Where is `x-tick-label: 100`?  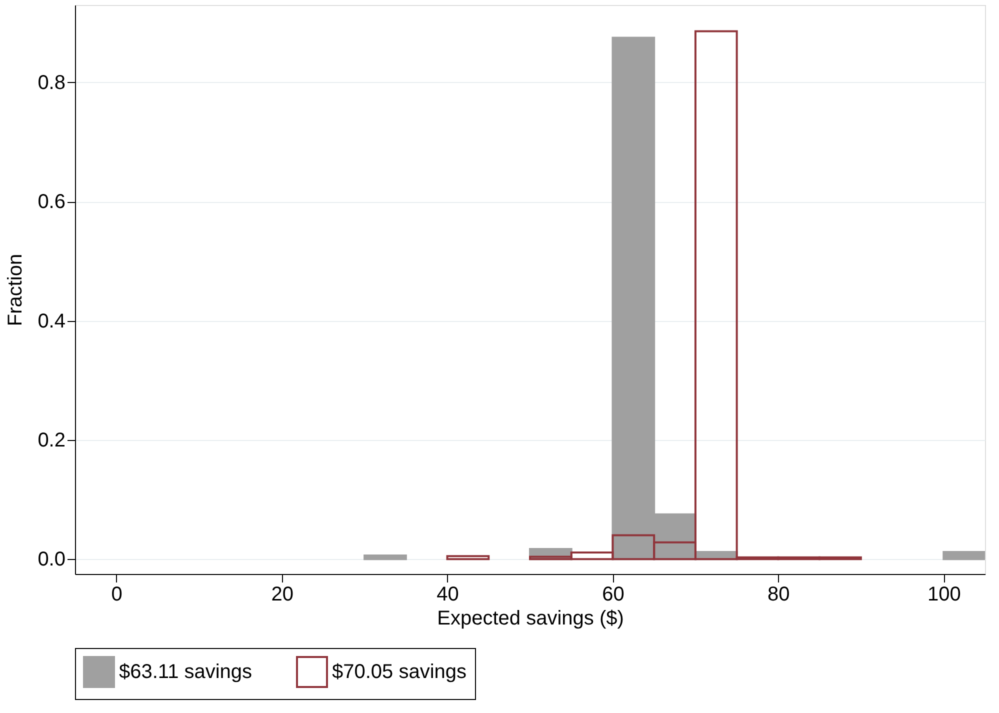 x-tick-label: 100 is located at coordinates (944, 595).